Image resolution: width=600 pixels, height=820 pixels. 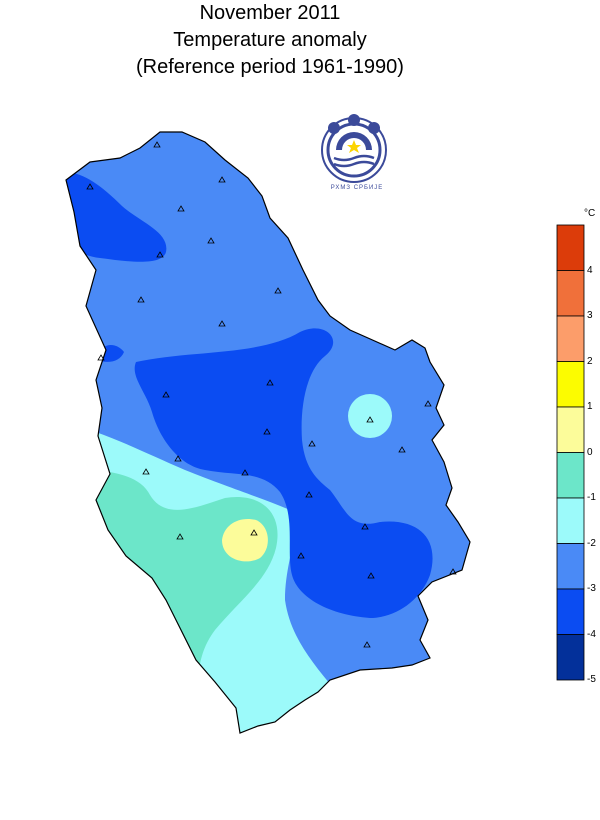 What do you see at coordinates (270, 13) in the screenshot?
I see `title-line-1: November 2011` at bounding box center [270, 13].